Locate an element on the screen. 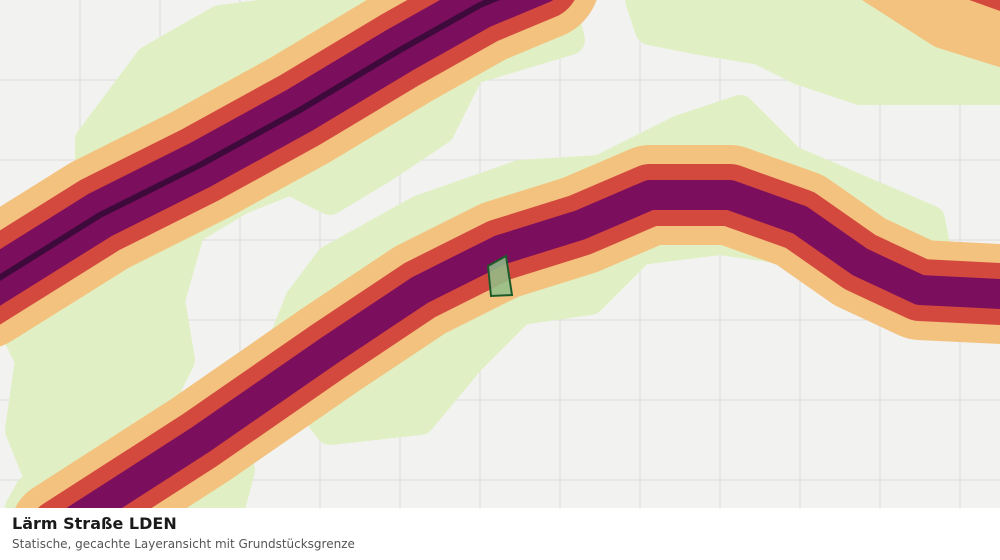 The height and width of the screenshot is (560, 1000). parcel-boundary is located at coordinates (500, 276).